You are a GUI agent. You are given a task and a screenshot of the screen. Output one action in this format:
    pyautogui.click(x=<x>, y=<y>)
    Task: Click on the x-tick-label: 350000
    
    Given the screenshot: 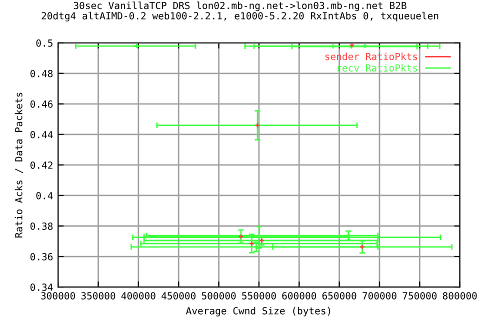 What is the action you would take?
    pyautogui.click(x=98, y=296)
    